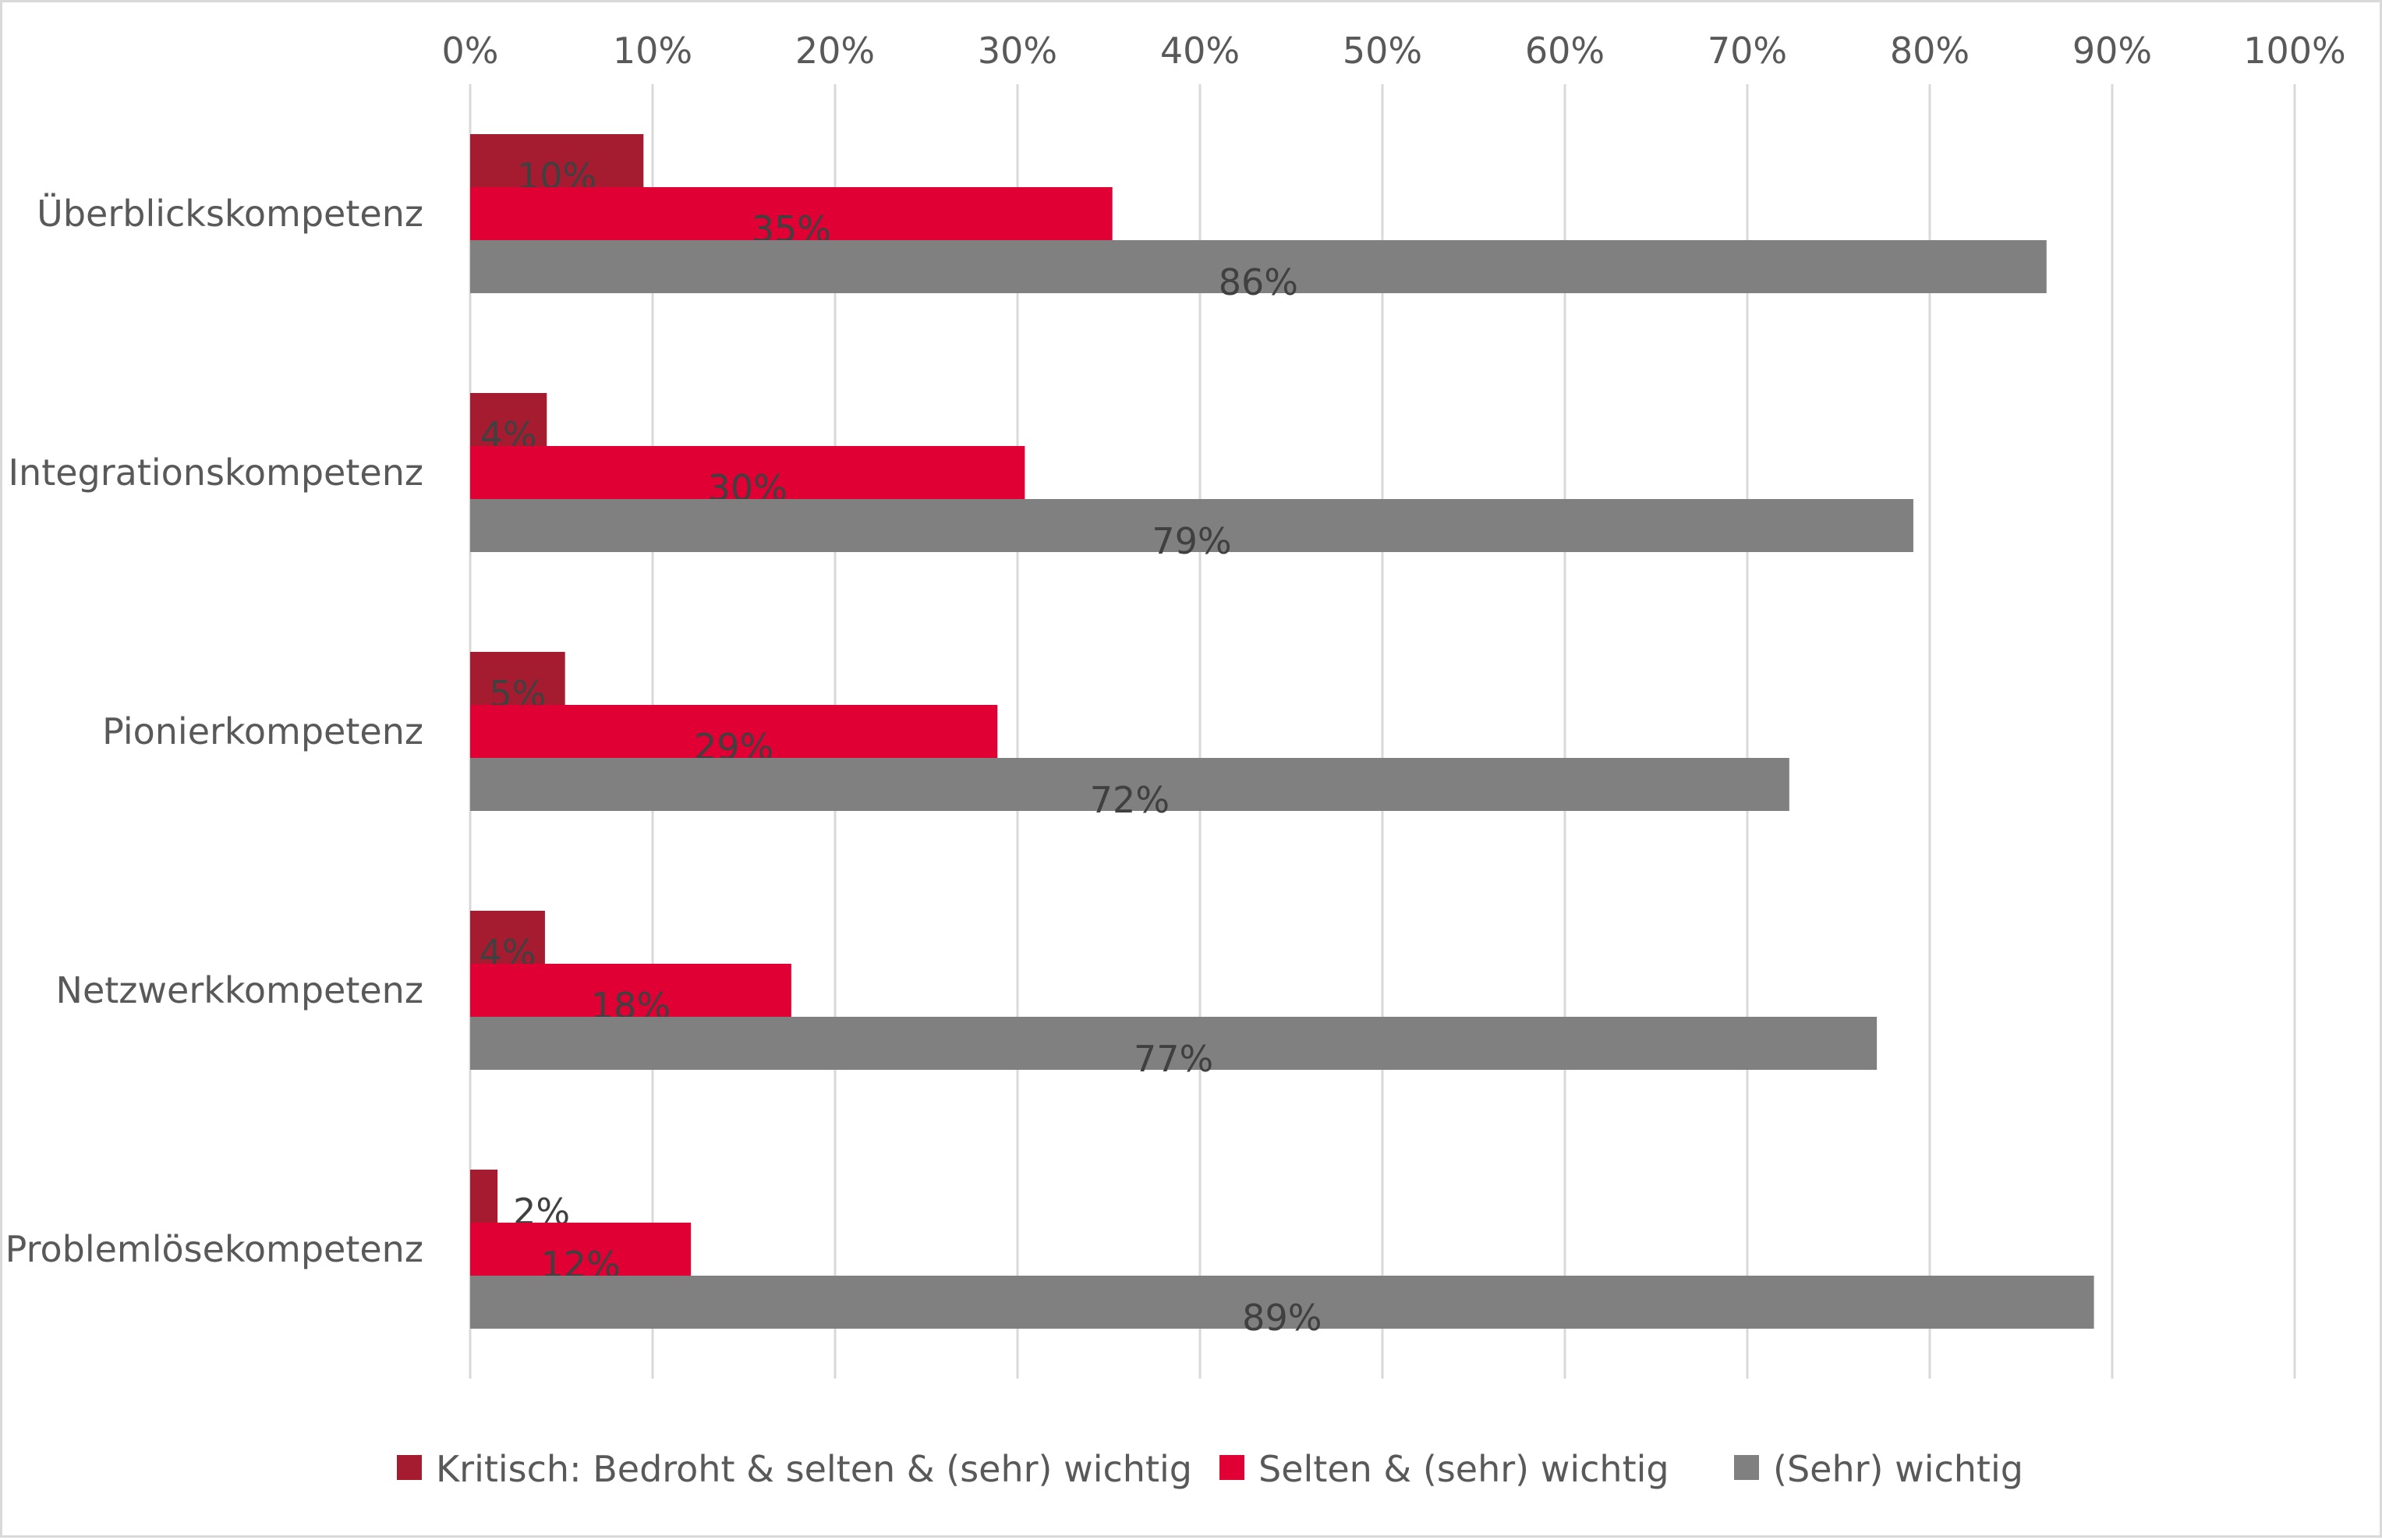 Image resolution: width=2382 pixels, height=1540 pixels. I want to click on category-label: Netzwerkkompetenz, so click(239, 990).